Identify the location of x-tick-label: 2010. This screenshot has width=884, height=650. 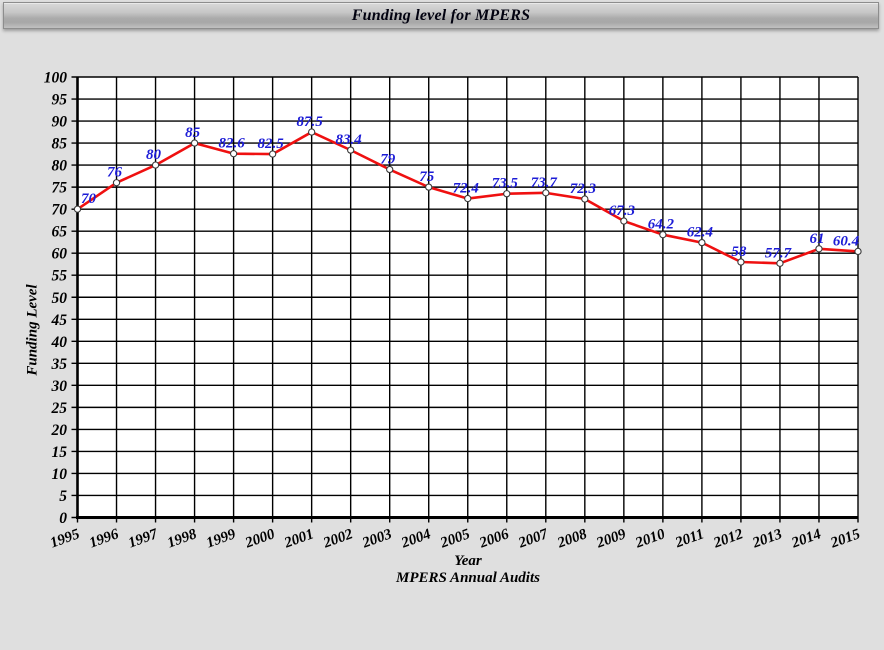
(650, 539).